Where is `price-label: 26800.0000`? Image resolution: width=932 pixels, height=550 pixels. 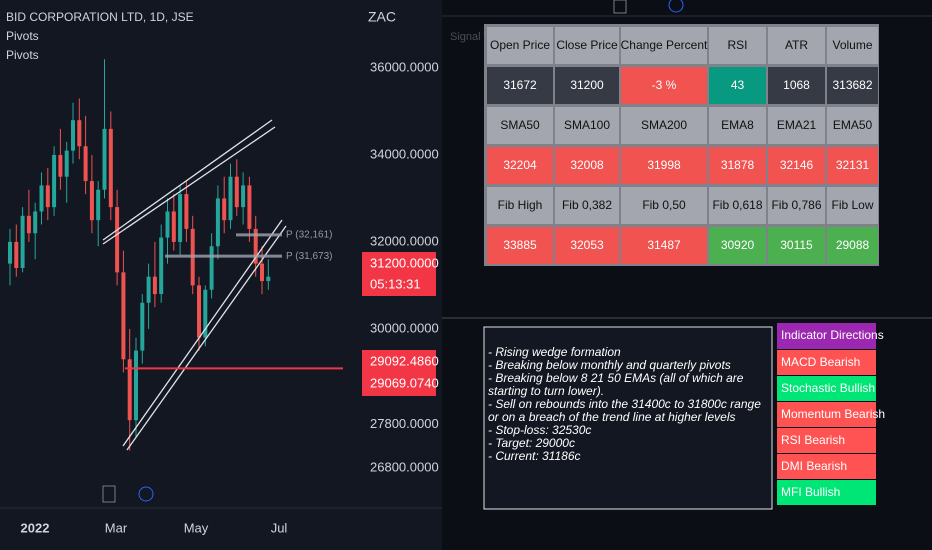
price-label: 26800.0000 is located at coordinates (404, 466).